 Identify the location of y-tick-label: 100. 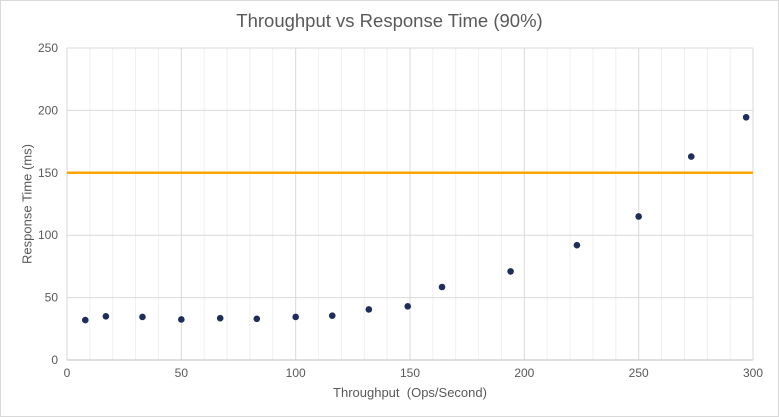
(48, 235).